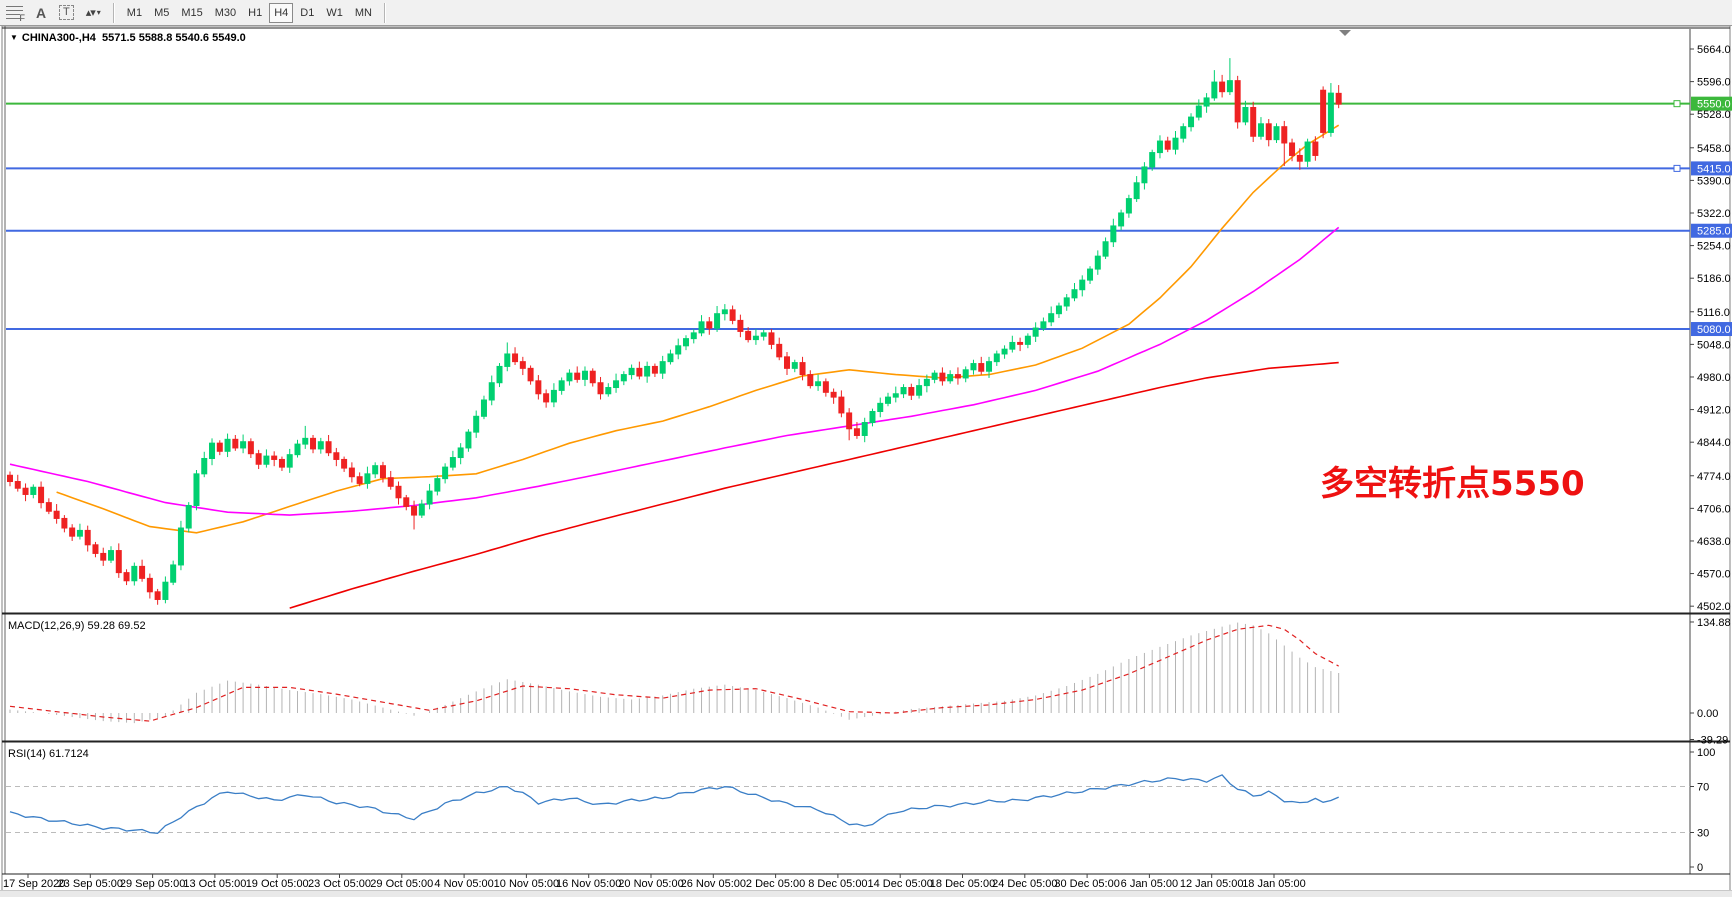  I want to click on arrows-icon: ▴▾, so click(90, 13).